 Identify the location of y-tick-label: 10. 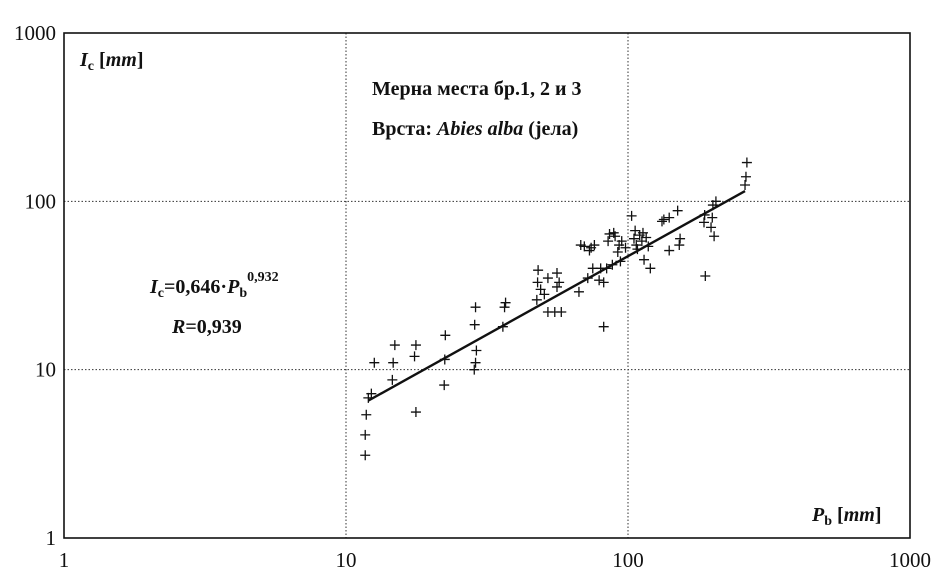
(45, 370).